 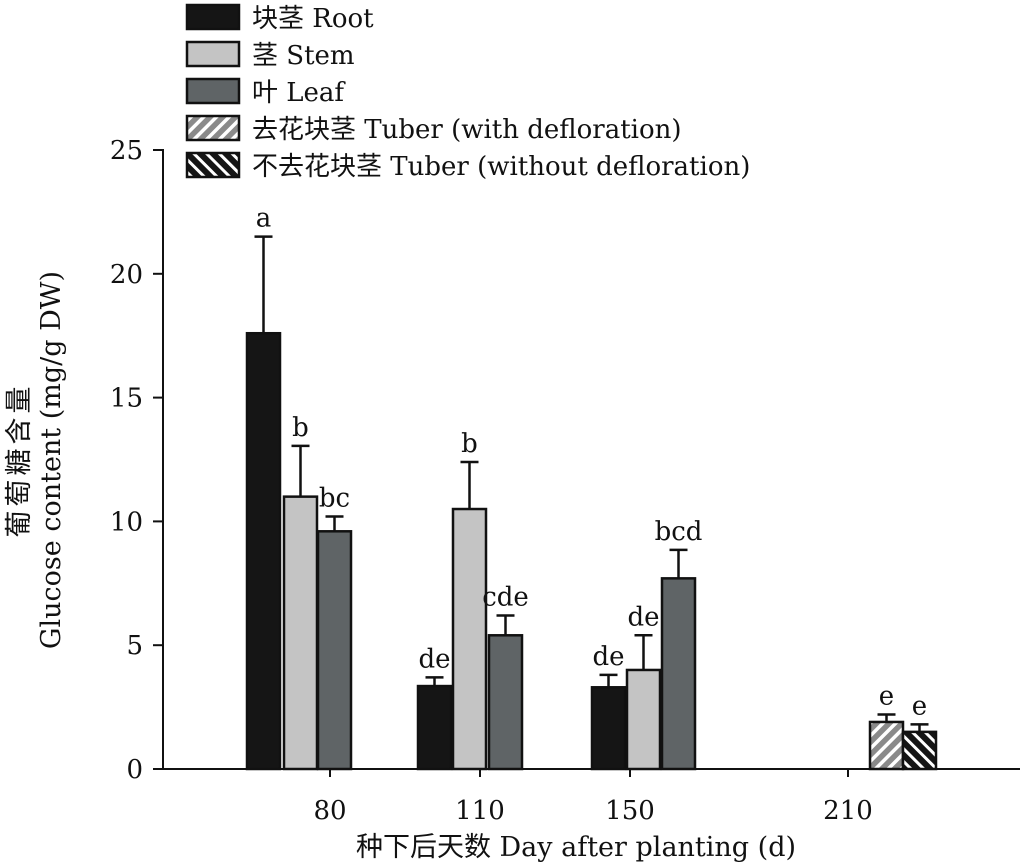 What do you see at coordinates (264, 219) in the screenshot?
I see `significance-label: a` at bounding box center [264, 219].